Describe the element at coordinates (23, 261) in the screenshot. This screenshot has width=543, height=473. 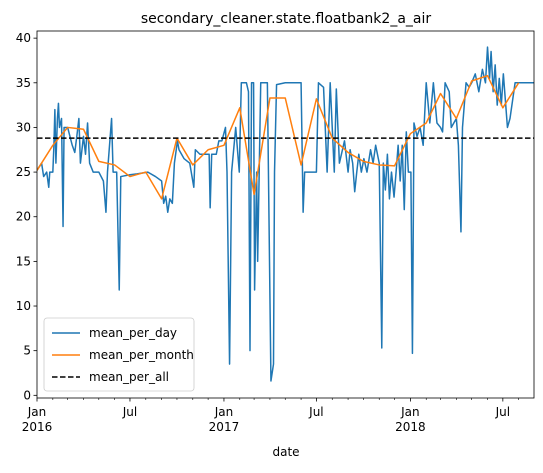
I see `y-tick-label: 15` at that location.